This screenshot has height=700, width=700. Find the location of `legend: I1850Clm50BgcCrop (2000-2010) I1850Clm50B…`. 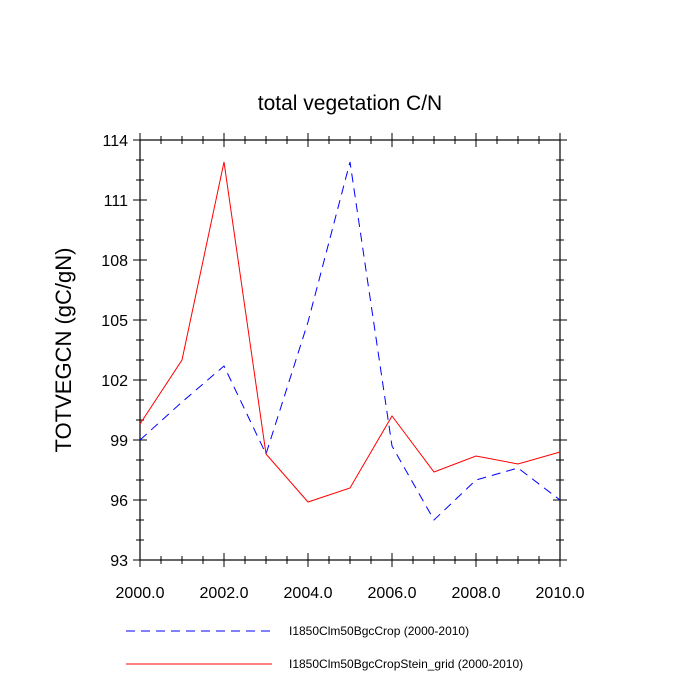

legend: I1850Clm50BgcCrop (2000-2010) I1850Clm50B… is located at coordinates (324, 647).